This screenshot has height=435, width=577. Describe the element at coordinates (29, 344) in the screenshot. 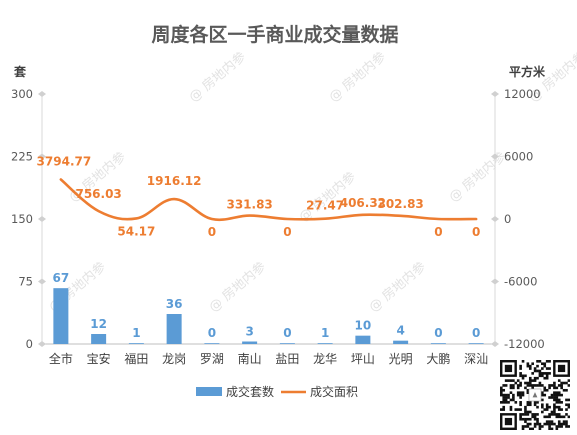

I see `left-tick-label: 0` at that location.